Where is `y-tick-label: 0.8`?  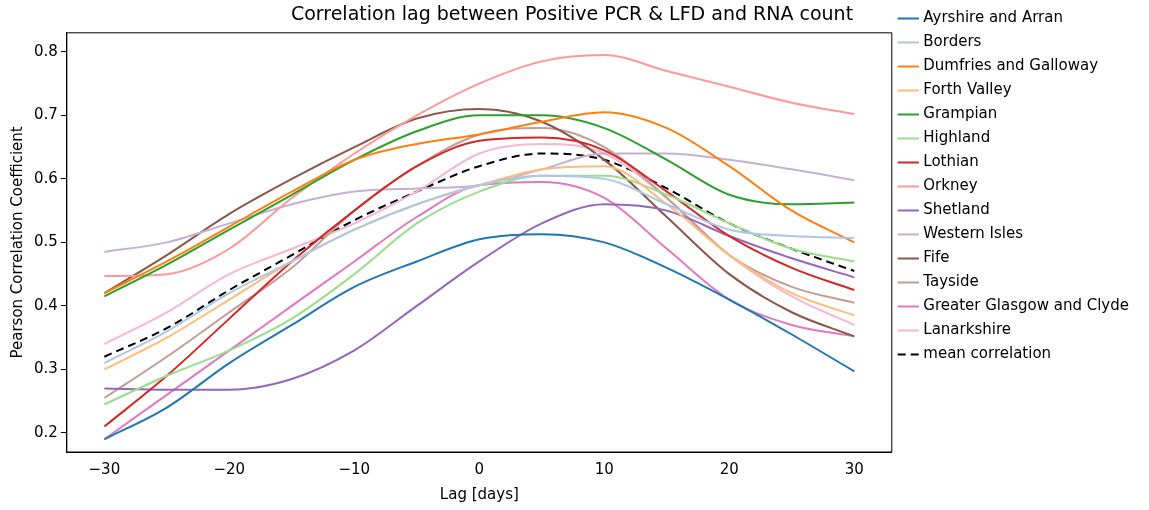
y-tick-label: 0.8 is located at coordinates (46, 50).